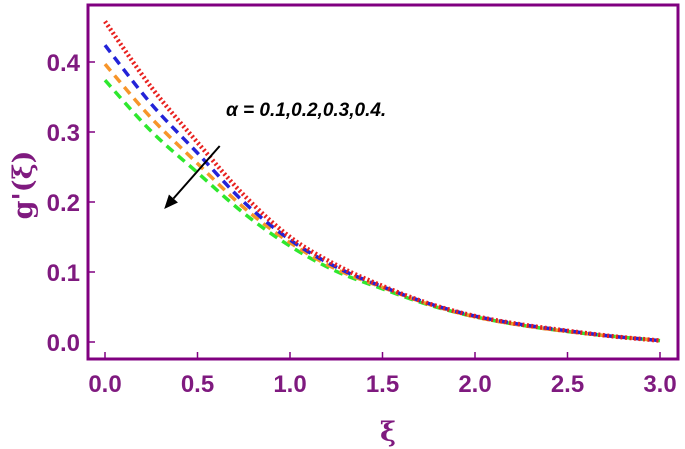 The width and height of the screenshot is (685, 449). I want to click on x-tick-label: 2.5, so click(567, 384).